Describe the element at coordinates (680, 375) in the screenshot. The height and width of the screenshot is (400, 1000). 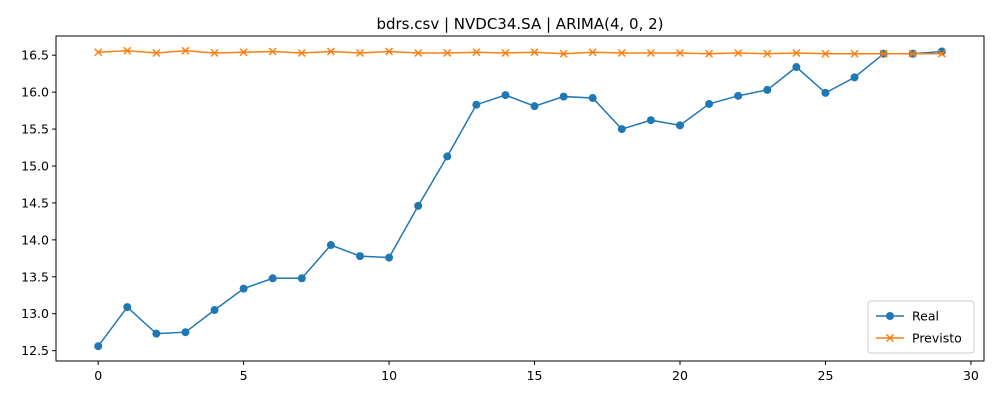
I see `x-tick-label: 20` at that location.